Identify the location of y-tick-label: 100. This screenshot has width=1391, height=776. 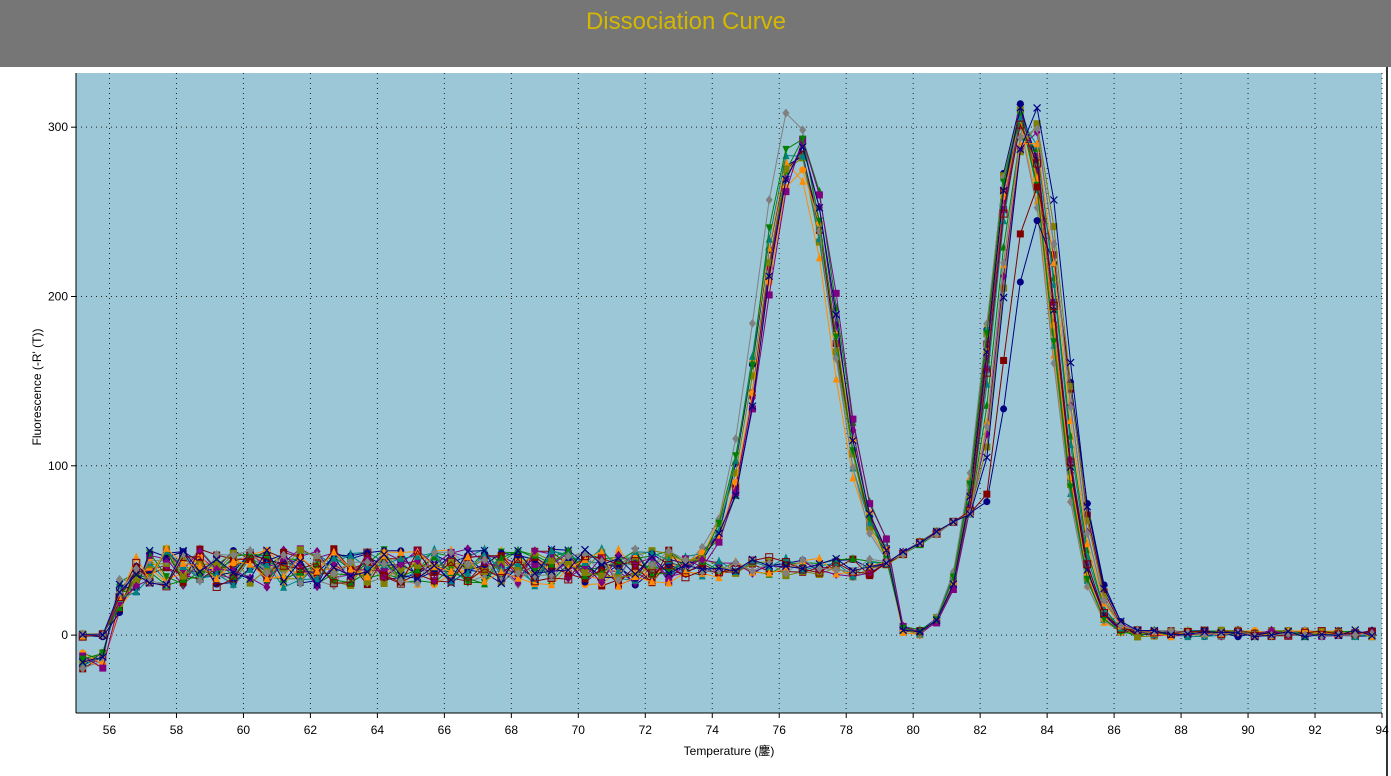
(58, 466).